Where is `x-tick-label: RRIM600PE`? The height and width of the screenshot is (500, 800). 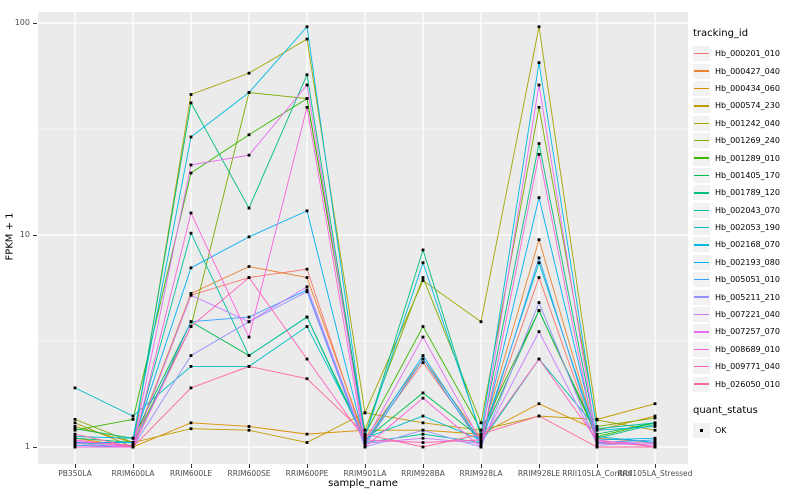 x-tick-label: RRIM600PE is located at coordinates (307, 473).